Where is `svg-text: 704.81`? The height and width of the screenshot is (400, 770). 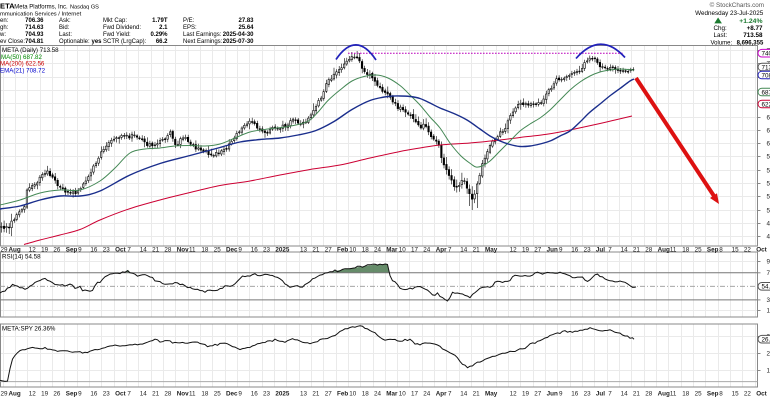 svg-text: 704.81 is located at coordinates (34, 42).